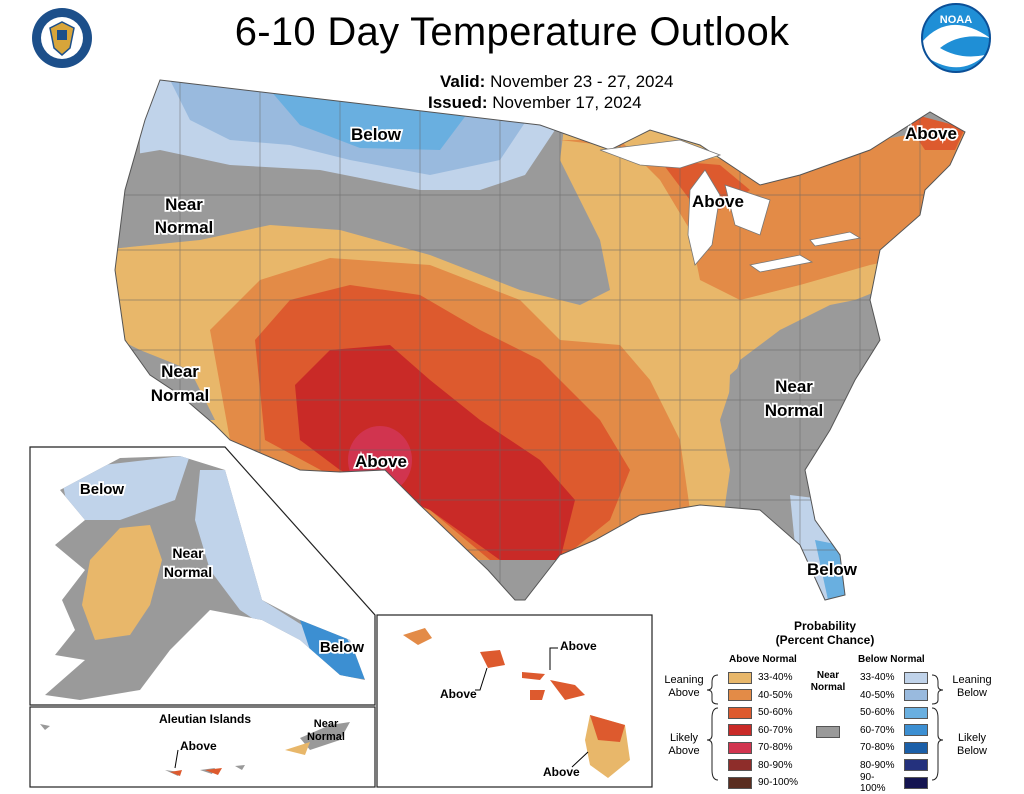  What do you see at coordinates (775, 713) in the screenshot?
I see `range-label: 50-60%` at bounding box center [775, 713].